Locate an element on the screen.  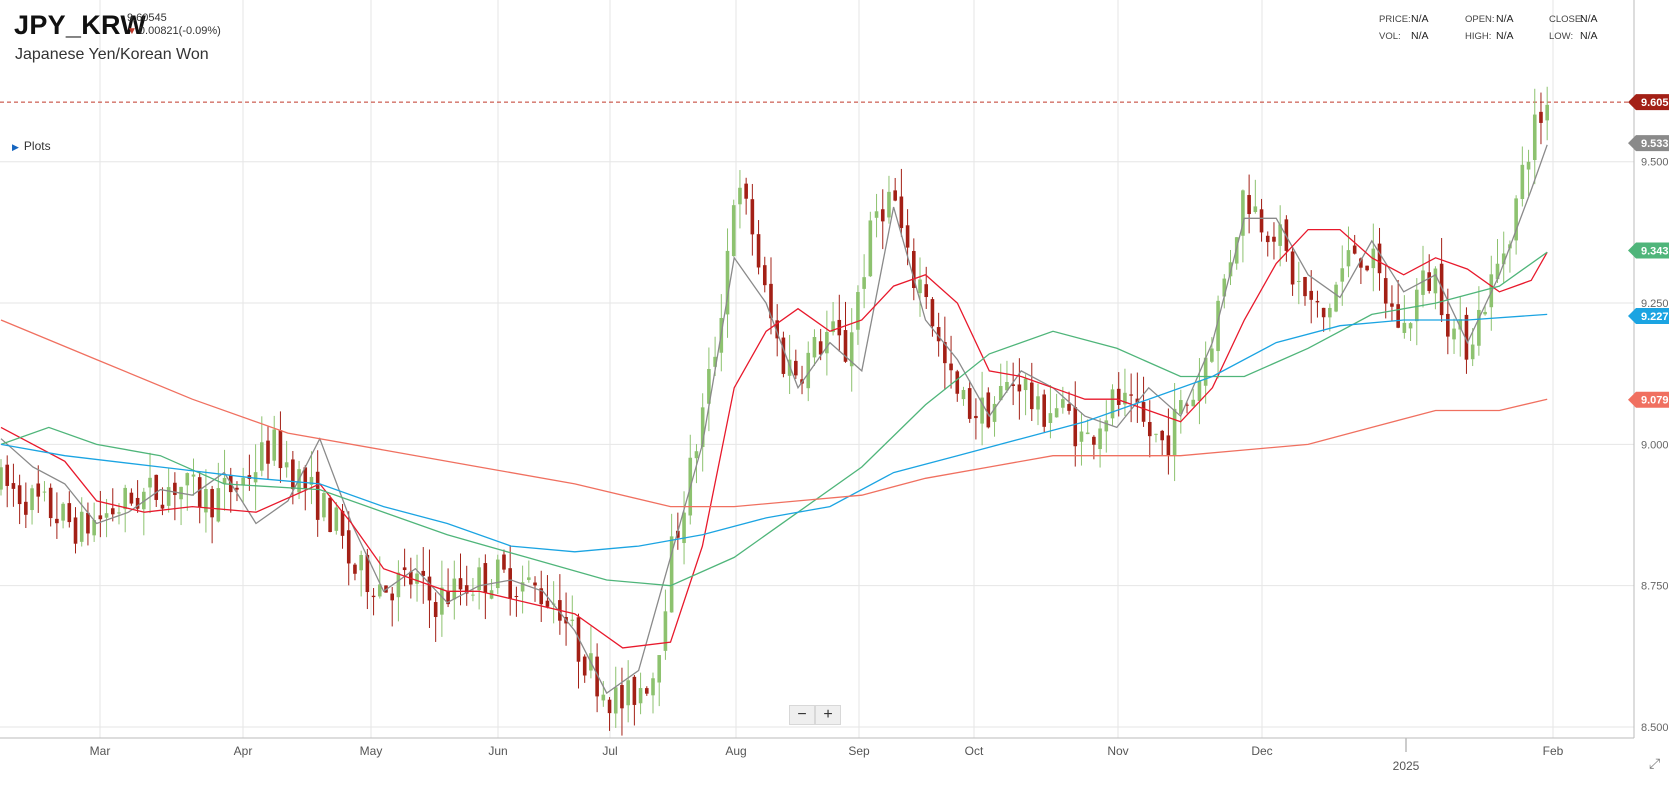
price-badge-ma_100: 9.227 is located at coordinates (1648, 316).